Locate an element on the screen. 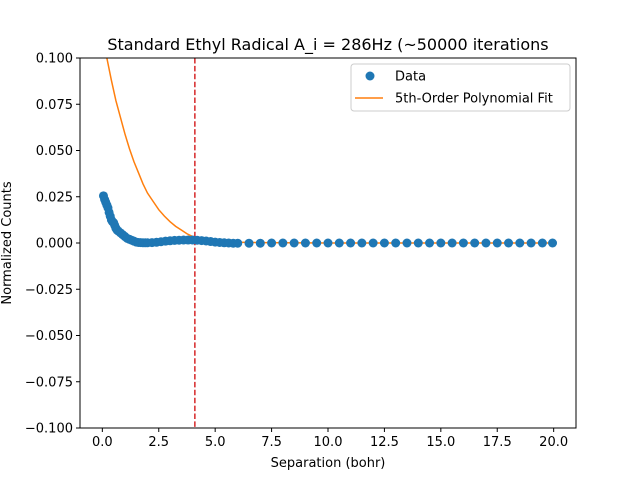 This screenshot has width=640, height=480. x-tick-label: 10.0 is located at coordinates (328, 442).